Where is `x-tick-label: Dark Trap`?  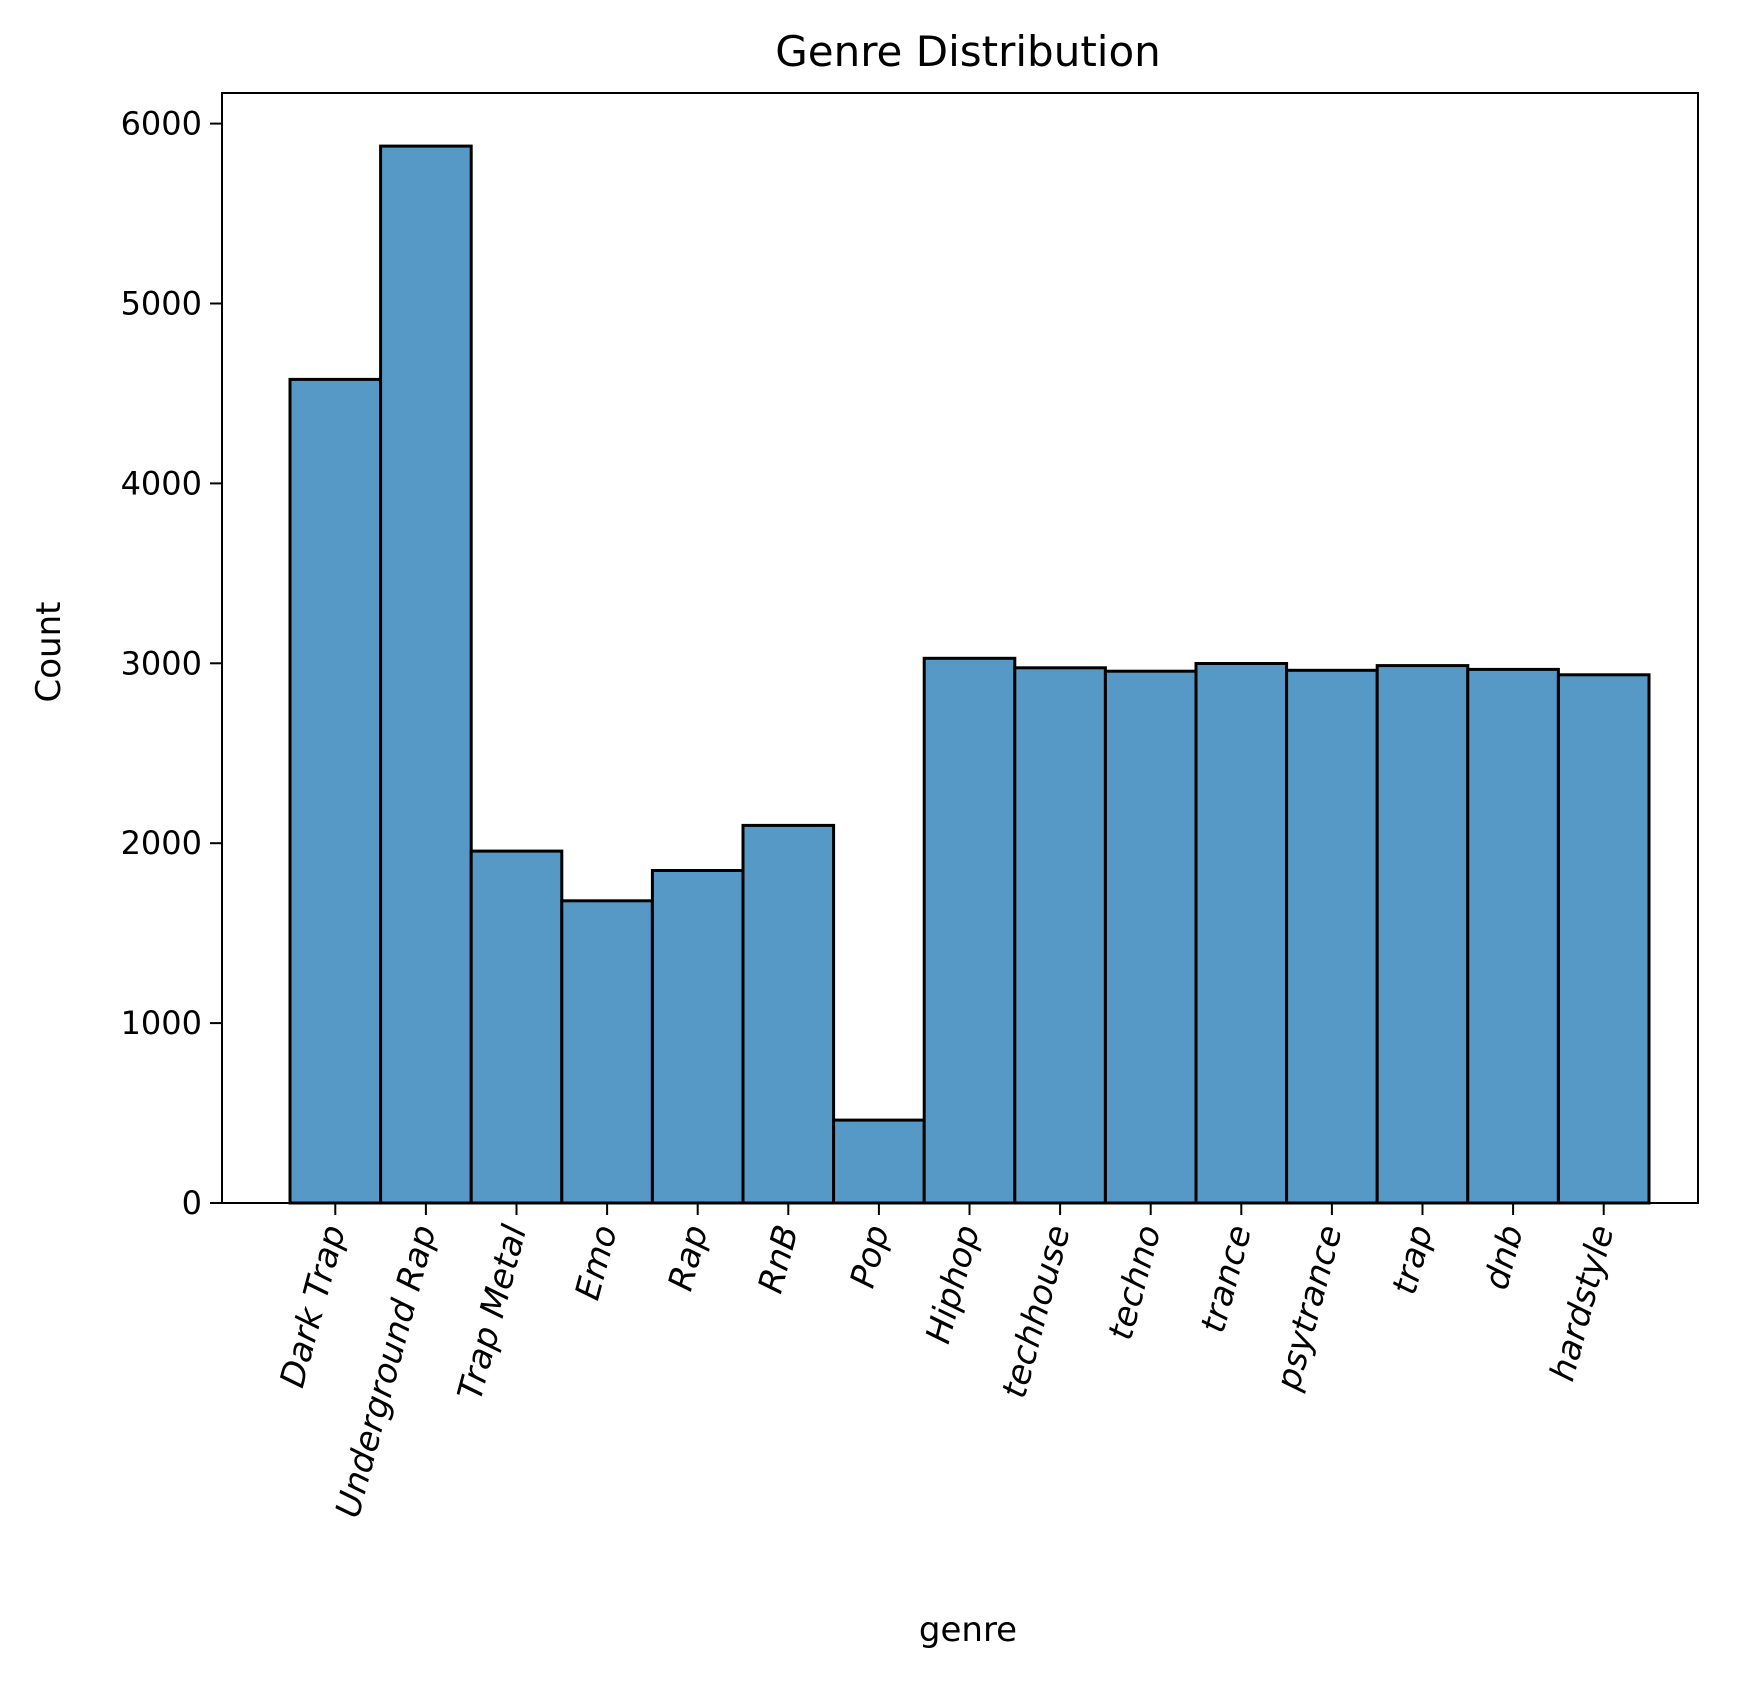 x-tick-label: Dark Trap is located at coordinates (313, 1306).